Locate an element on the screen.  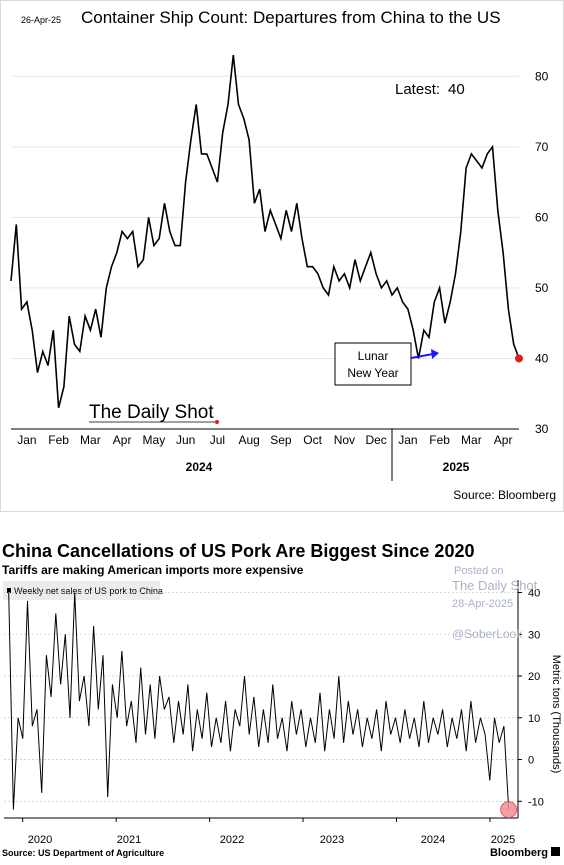
pork-y-label: Metric tons (Thousands) is located at coordinates (556, 714).